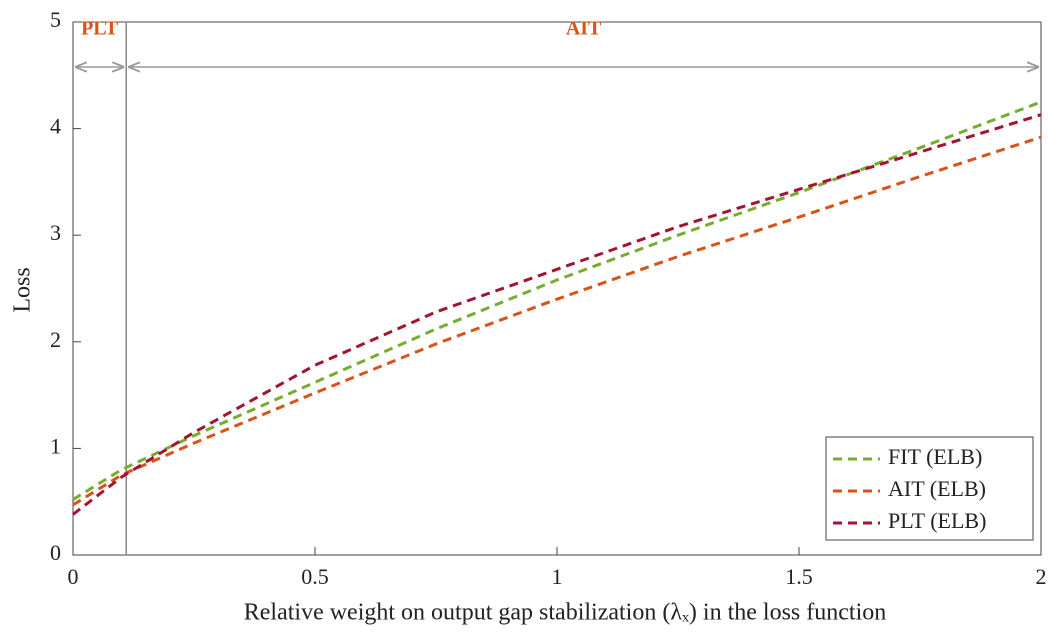 The height and width of the screenshot is (642, 1048). I want to click on x-tick-label: 0, so click(73, 576).